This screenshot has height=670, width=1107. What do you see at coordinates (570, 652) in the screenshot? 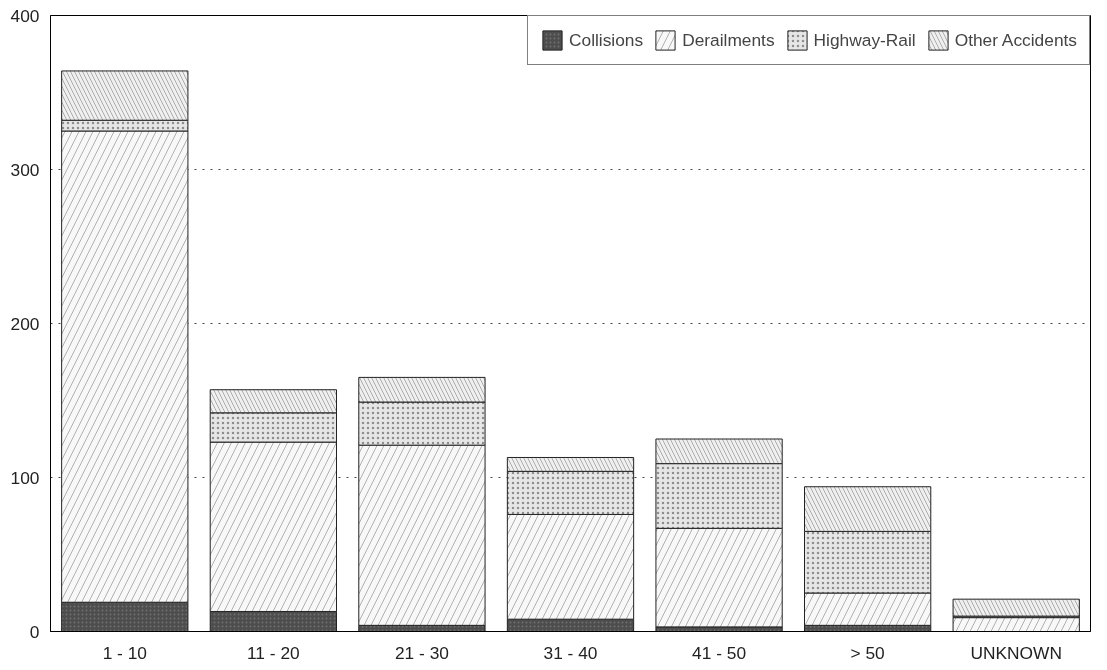
I see `x-tick-label: 31 - 40` at bounding box center [570, 652].